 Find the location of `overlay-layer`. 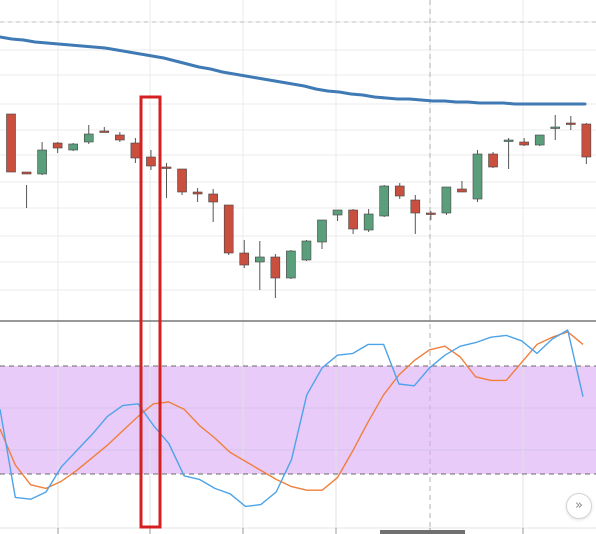

overlay-layer is located at coordinates (150, 312).